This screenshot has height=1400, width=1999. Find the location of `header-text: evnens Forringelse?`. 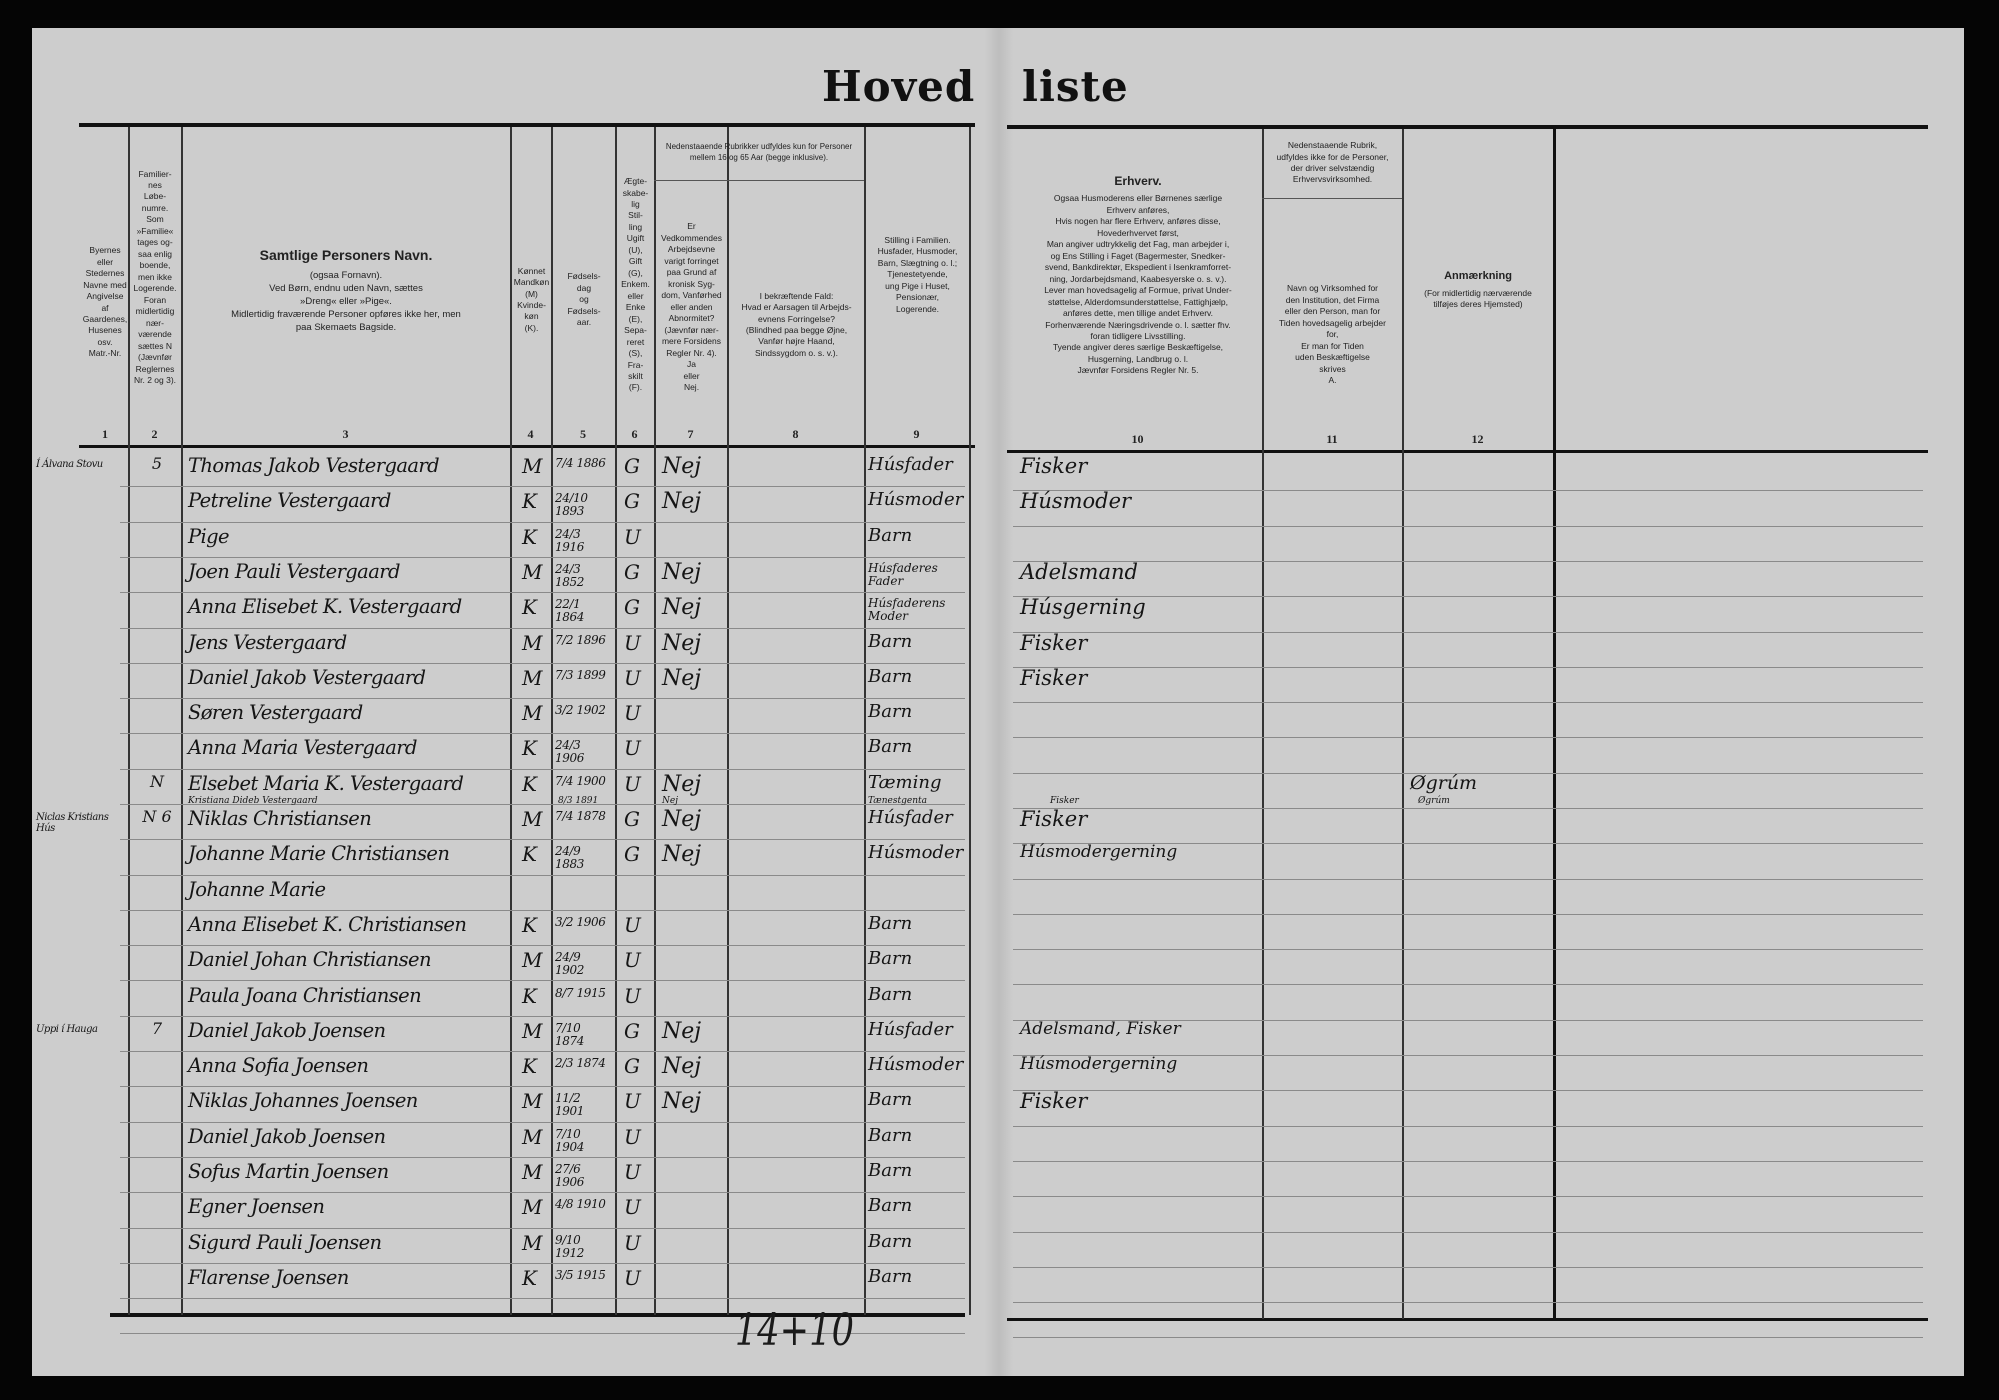

header-text: evnens Forringelse? is located at coordinates (796, 318).